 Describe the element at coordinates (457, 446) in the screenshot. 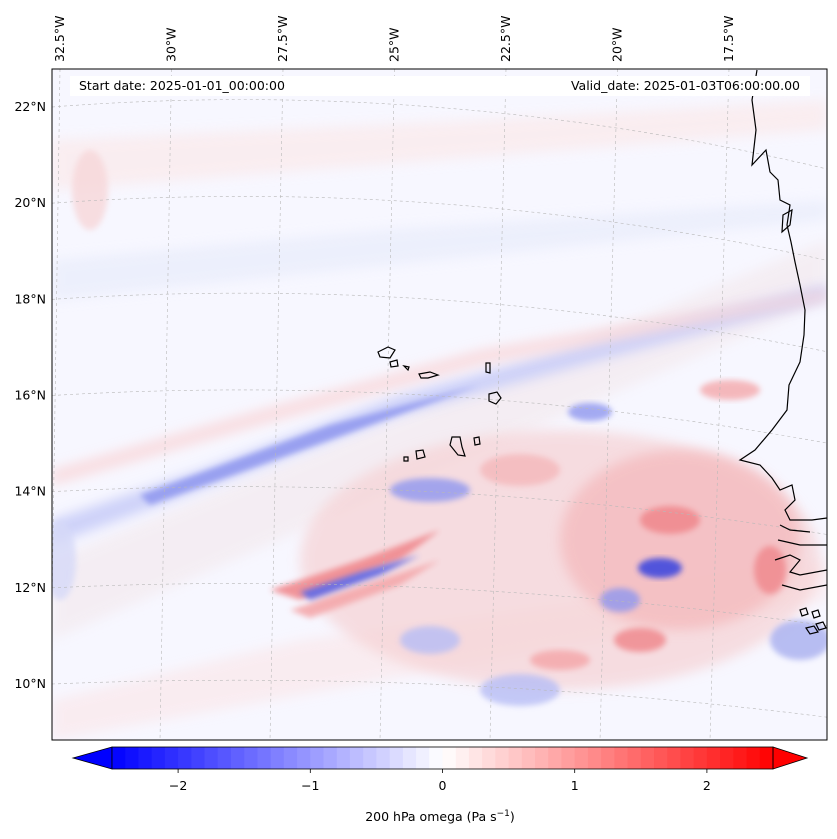

I see `island-santiago` at that location.